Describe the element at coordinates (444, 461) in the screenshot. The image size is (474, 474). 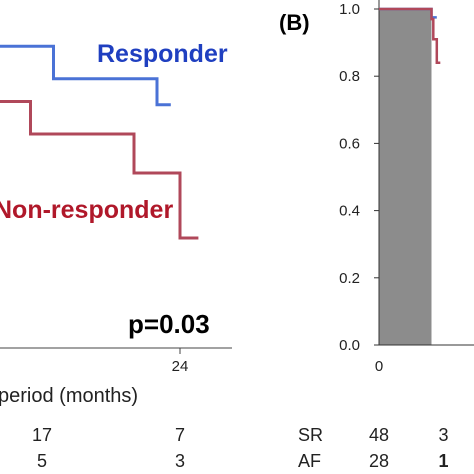
I see `risk-table-cell: 1` at that location.